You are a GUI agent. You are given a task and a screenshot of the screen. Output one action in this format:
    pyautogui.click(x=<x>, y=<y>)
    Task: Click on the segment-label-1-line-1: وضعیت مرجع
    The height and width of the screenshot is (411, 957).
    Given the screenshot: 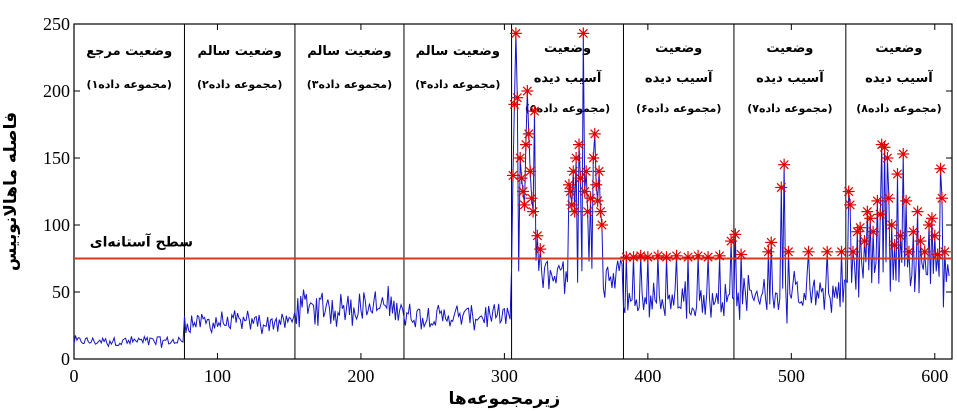 What is the action you would take?
    pyautogui.click(x=129, y=51)
    